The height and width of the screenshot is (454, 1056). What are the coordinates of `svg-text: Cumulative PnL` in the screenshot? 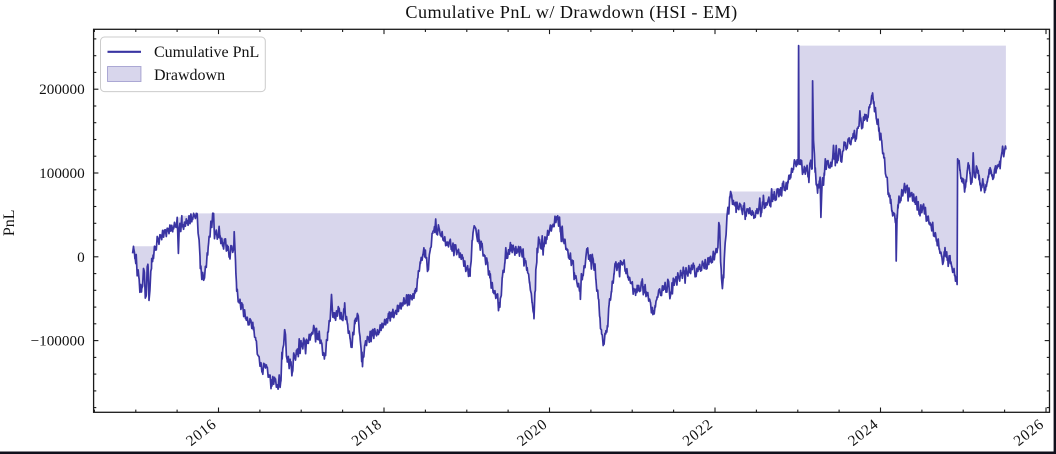 It's located at (206, 52).